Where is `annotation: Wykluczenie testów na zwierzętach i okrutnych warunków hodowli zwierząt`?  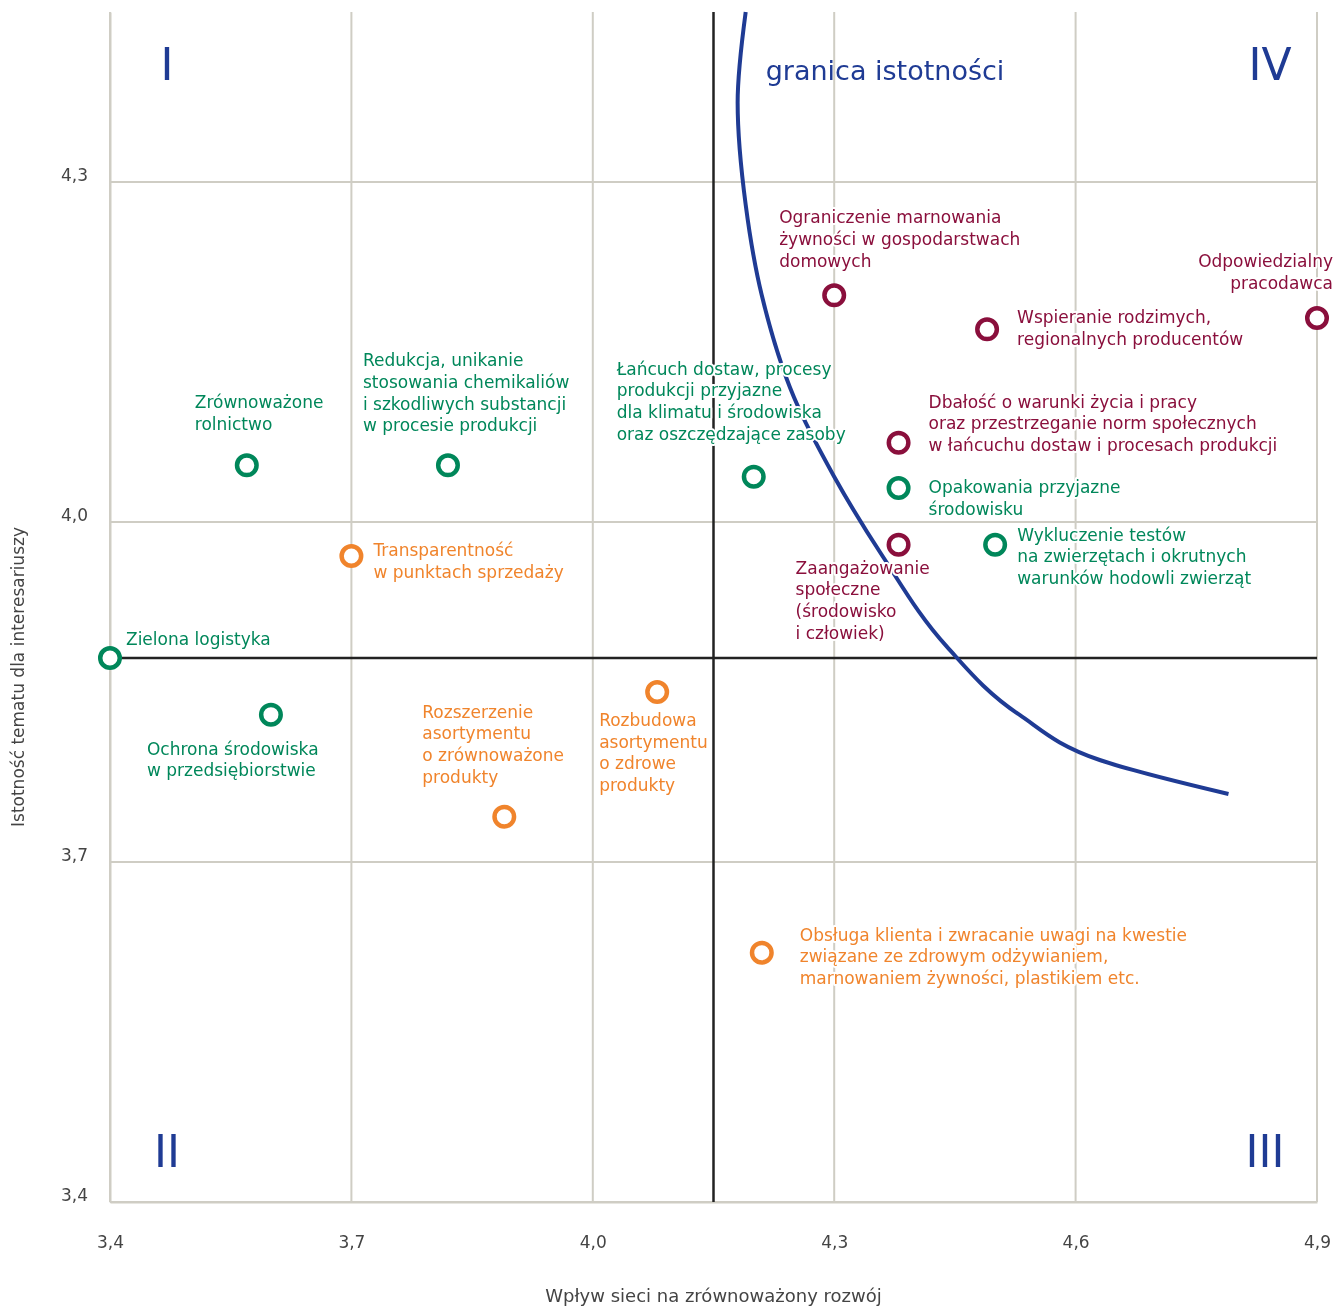
annotation: Wykluczenie testów na zwierzętach i okrutnych warunków hodowli zwierząt is located at coordinates (1134, 556).